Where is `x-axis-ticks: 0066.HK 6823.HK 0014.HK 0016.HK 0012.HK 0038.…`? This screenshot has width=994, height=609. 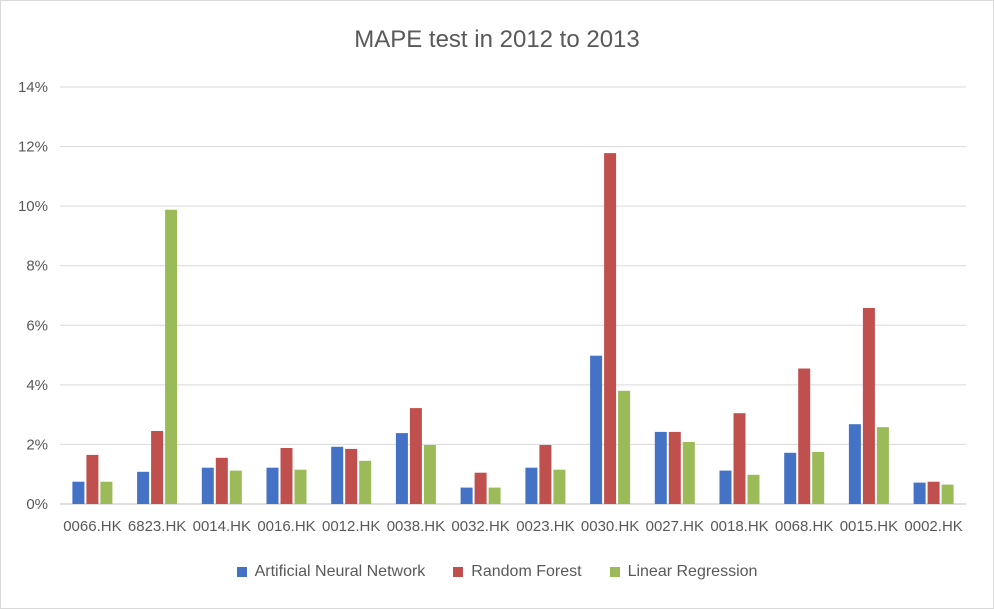
x-axis-ticks: 0066.HK 6823.HK 0014.HK 0016.HK 0012.HK 0038.… is located at coordinates (513, 526).